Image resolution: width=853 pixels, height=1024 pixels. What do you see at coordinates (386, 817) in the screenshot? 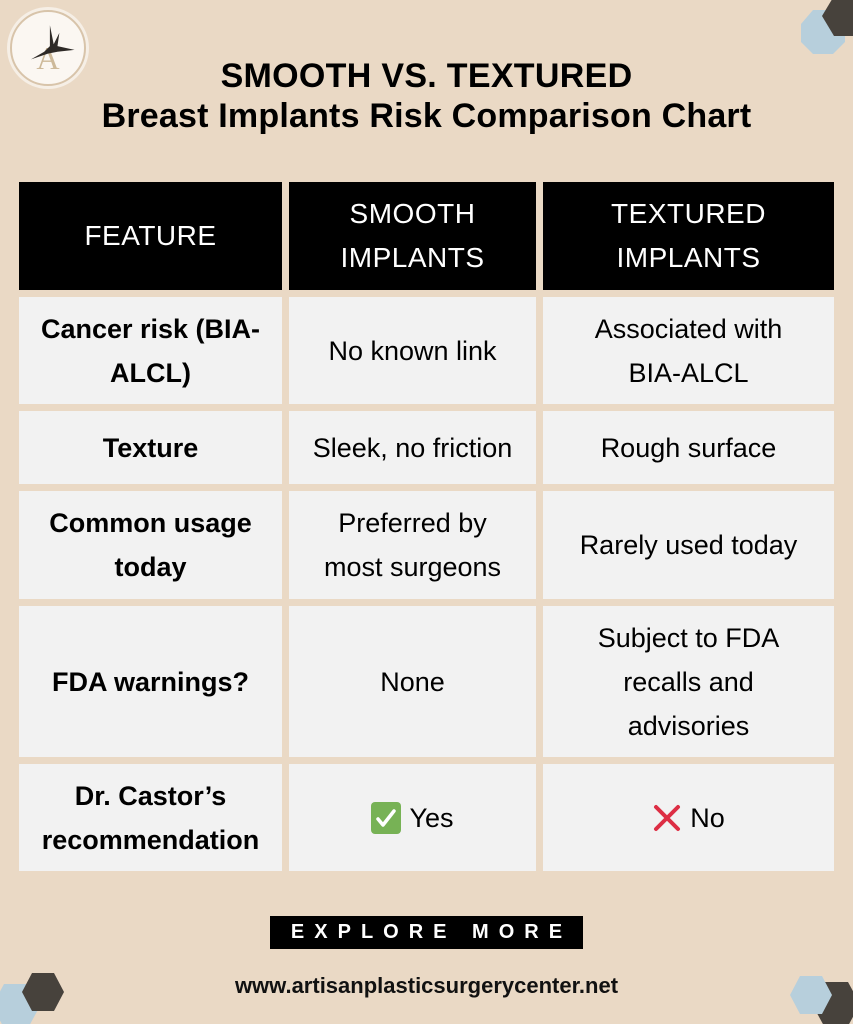
I see `check-mark-icon` at bounding box center [386, 817].